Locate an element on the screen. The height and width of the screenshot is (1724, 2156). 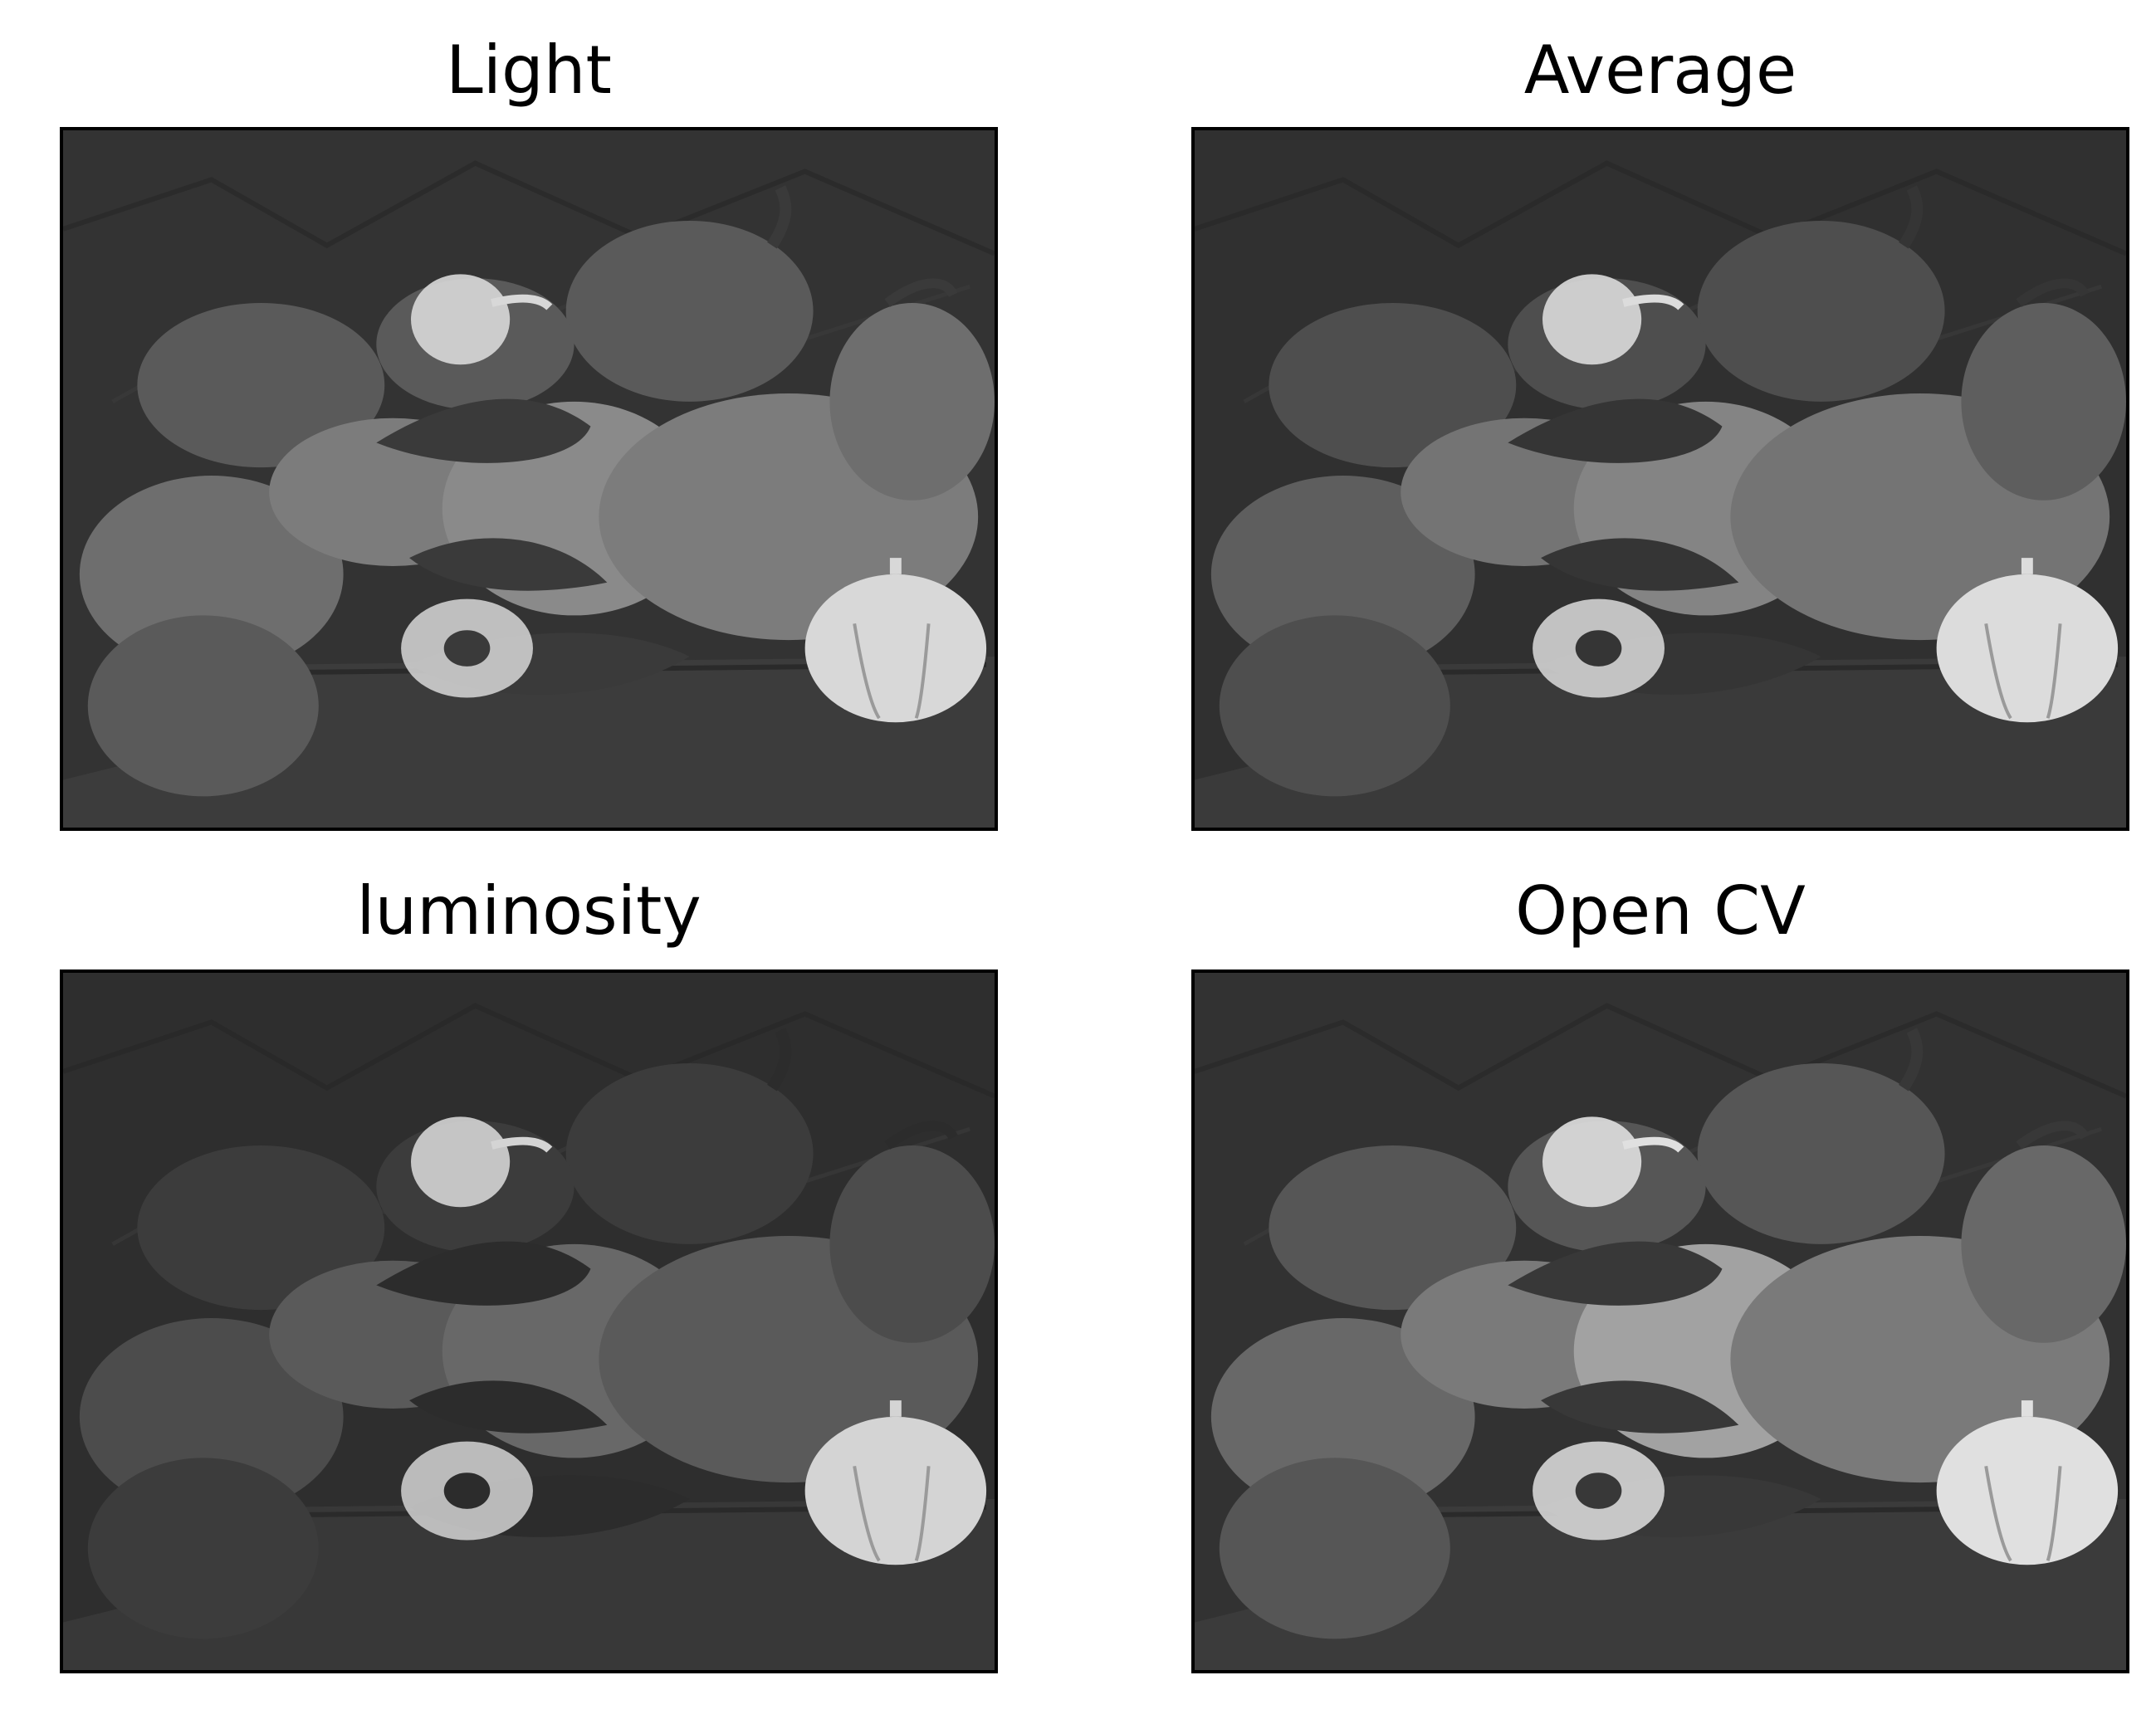
panel-title-average: Average is located at coordinates (1660, 70).